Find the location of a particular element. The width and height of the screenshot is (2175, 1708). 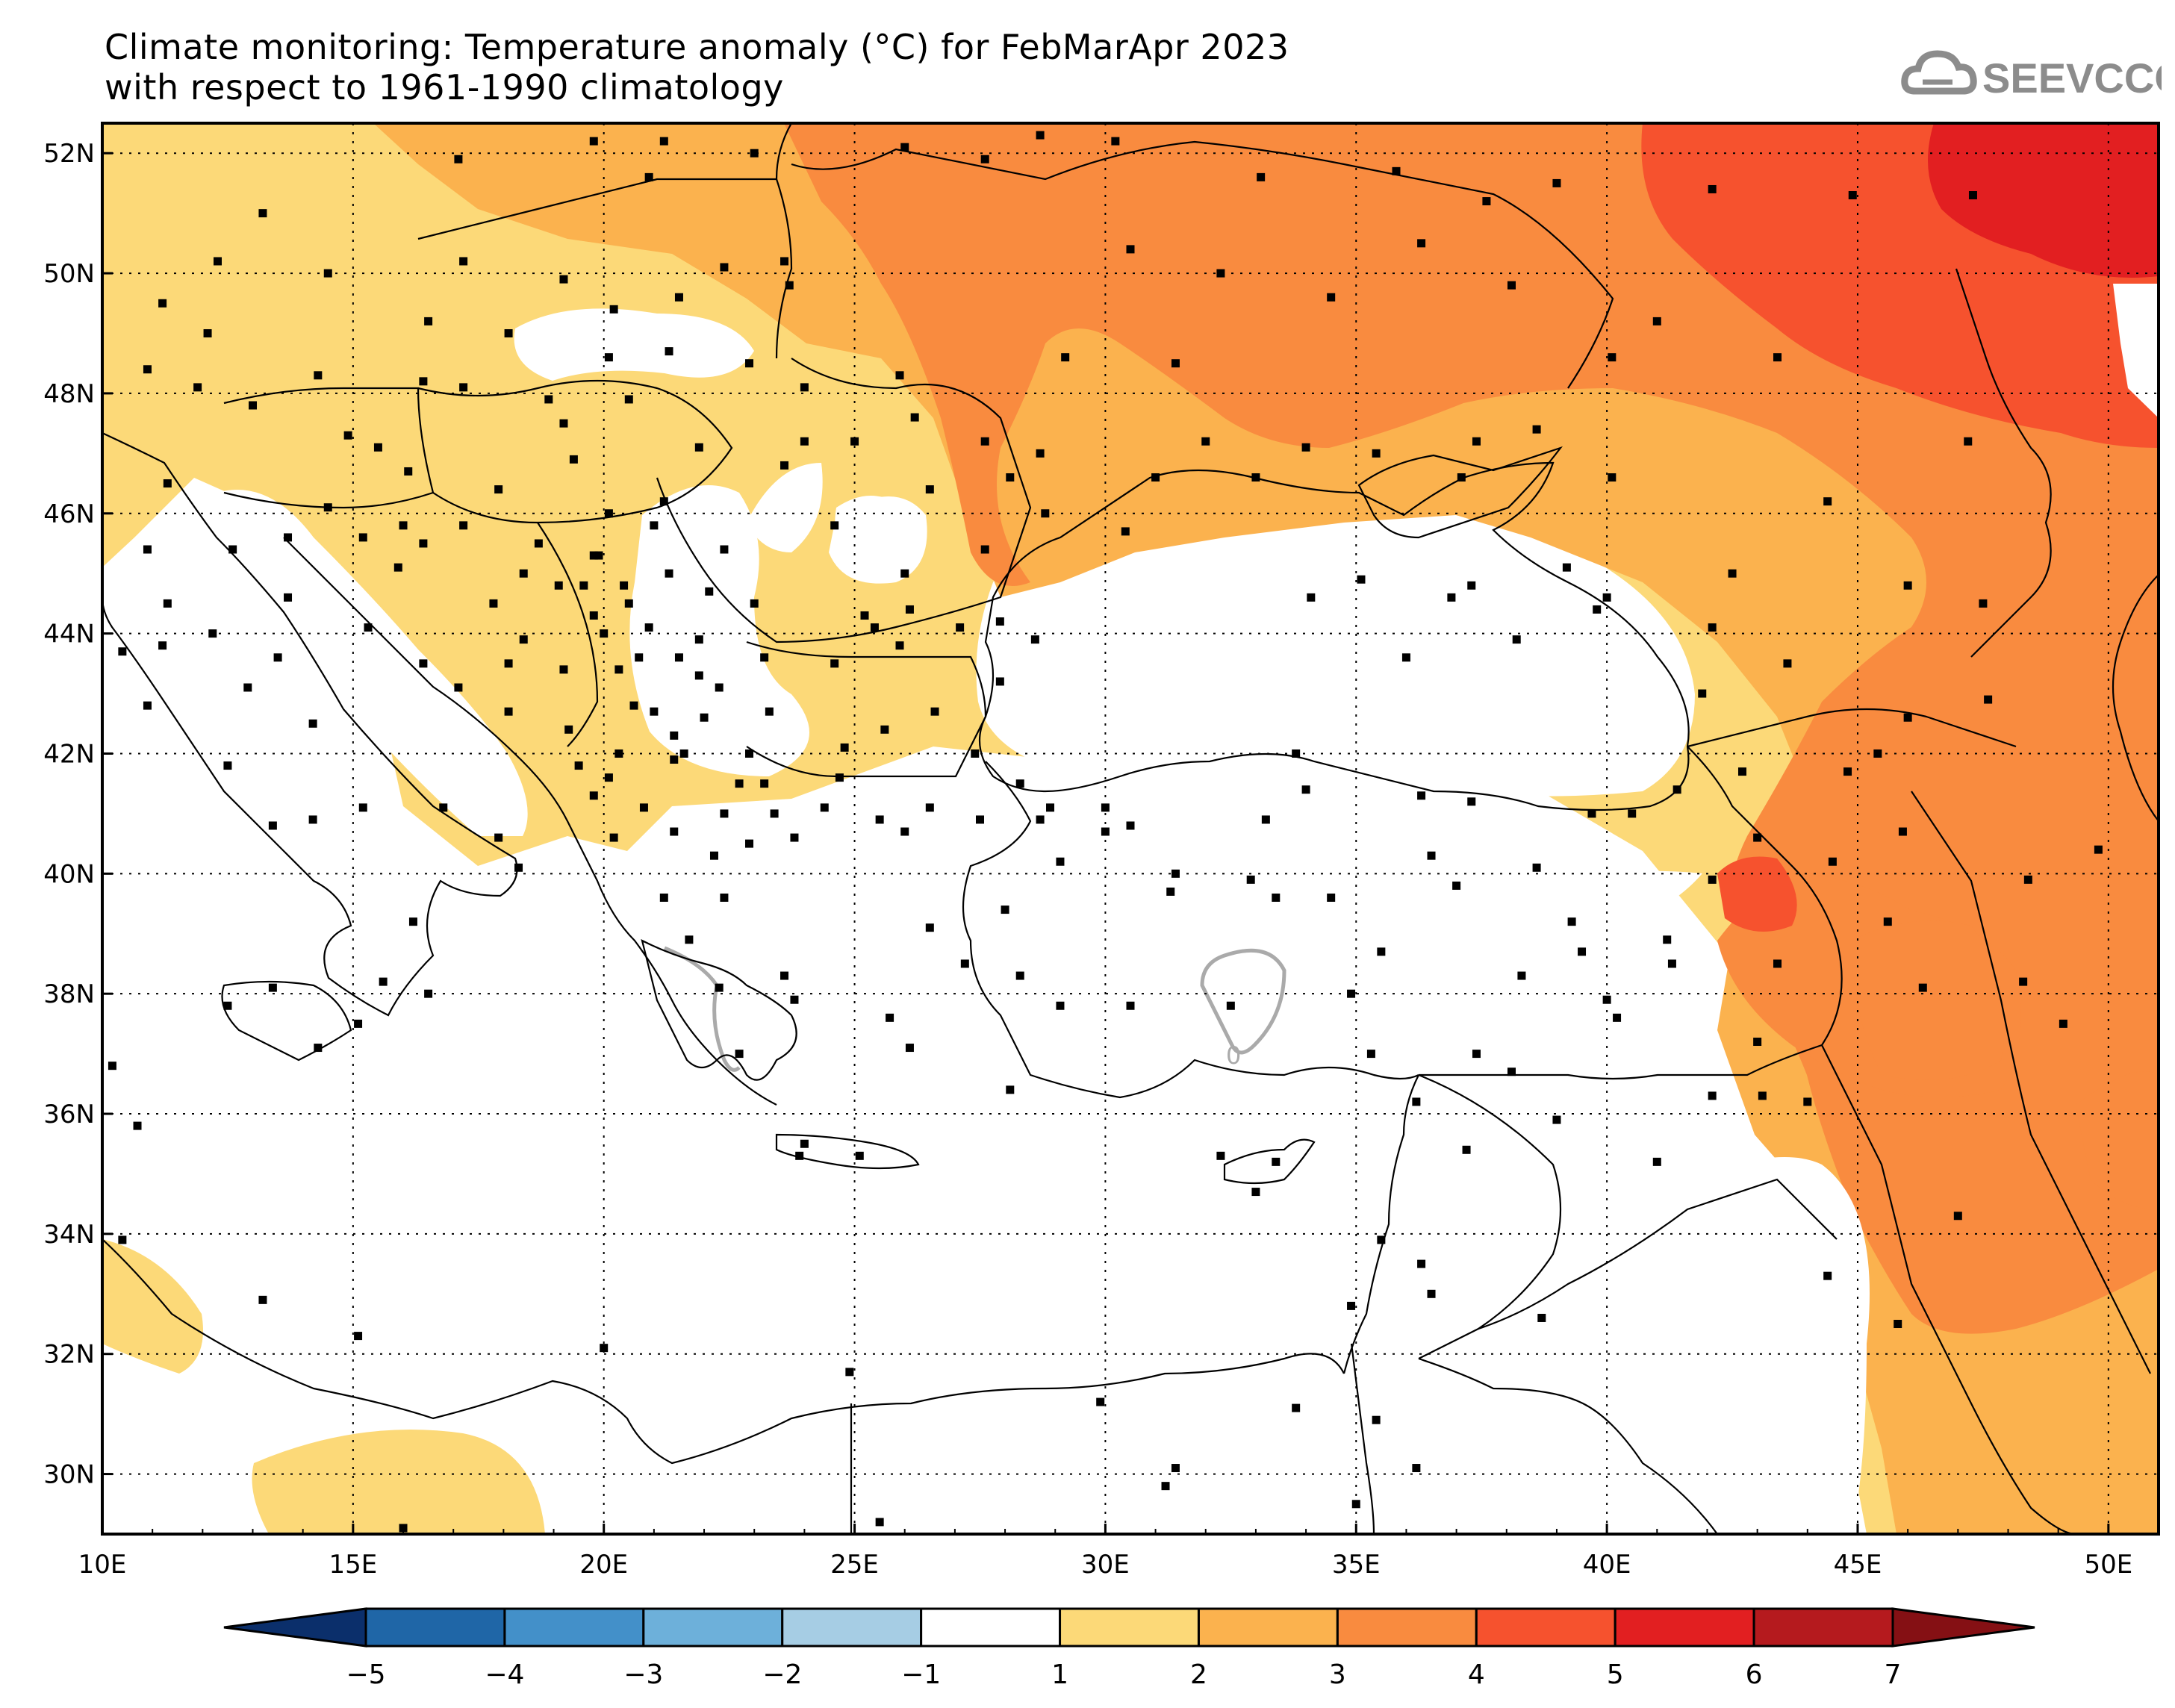

border-jordan is located at coordinates (1658, 1254).